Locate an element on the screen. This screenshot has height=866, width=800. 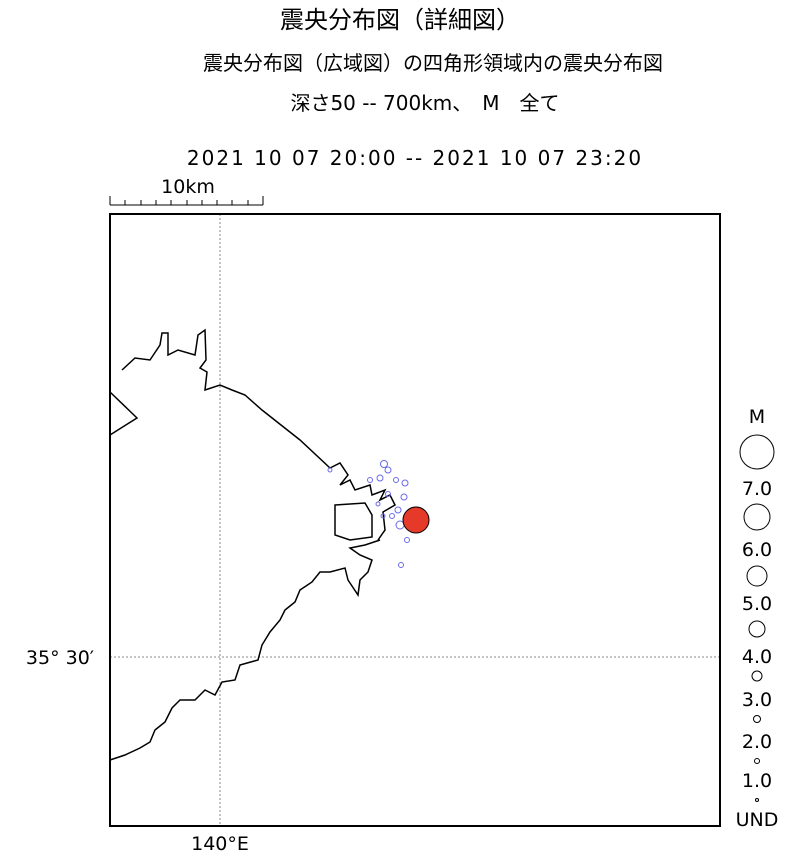
legend-label: 4.0 is located at coordinates (757, 657).